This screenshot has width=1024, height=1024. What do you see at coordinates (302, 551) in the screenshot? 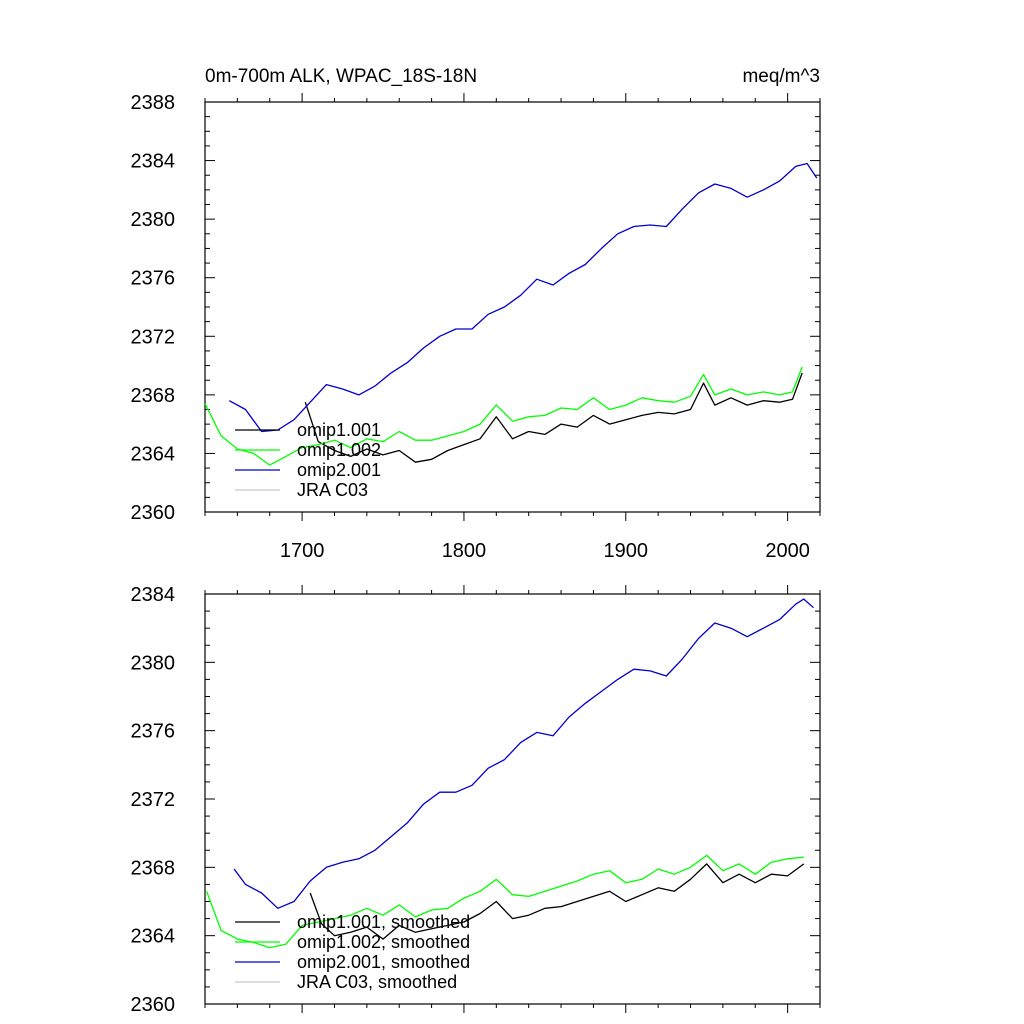
I see `x-tick-label: 1700` at bounding box center [302, 551].